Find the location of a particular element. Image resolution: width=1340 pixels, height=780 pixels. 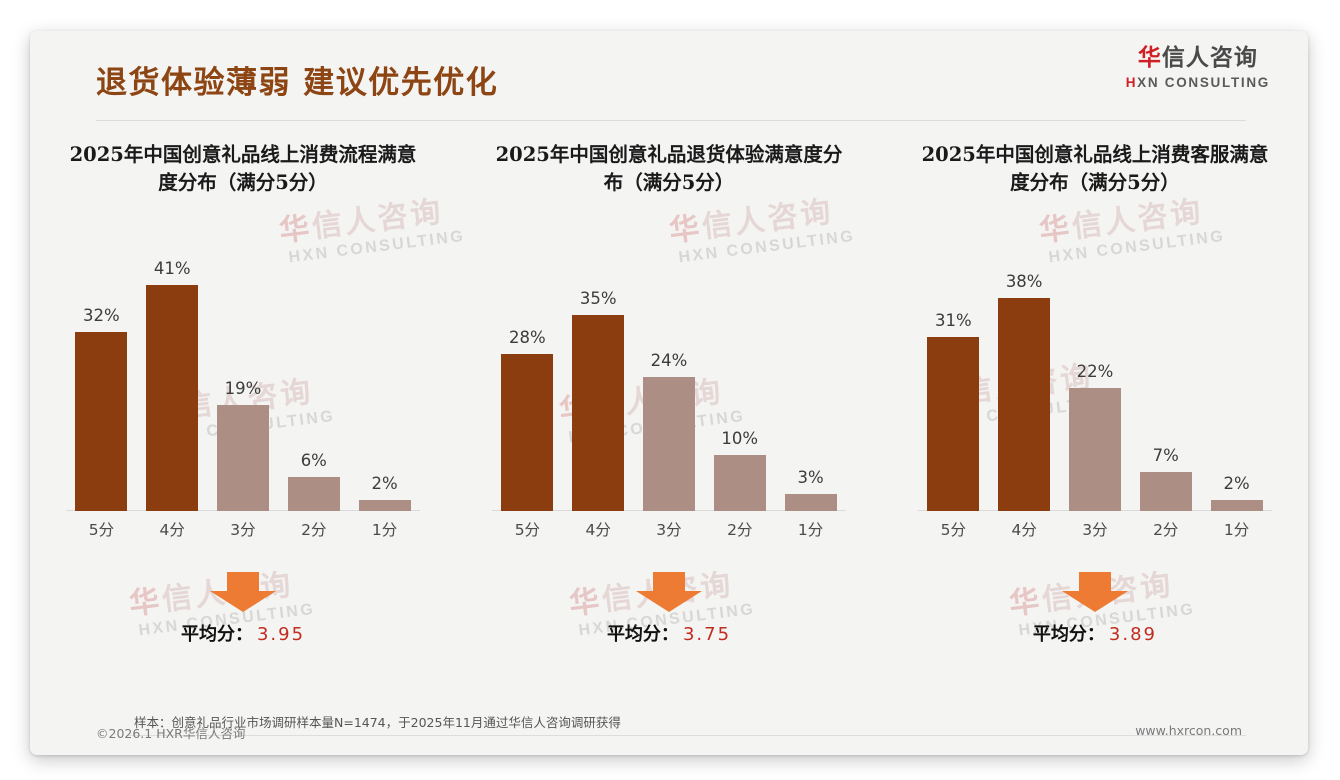

bar-column: 10% is located at coordinates (739, 385).